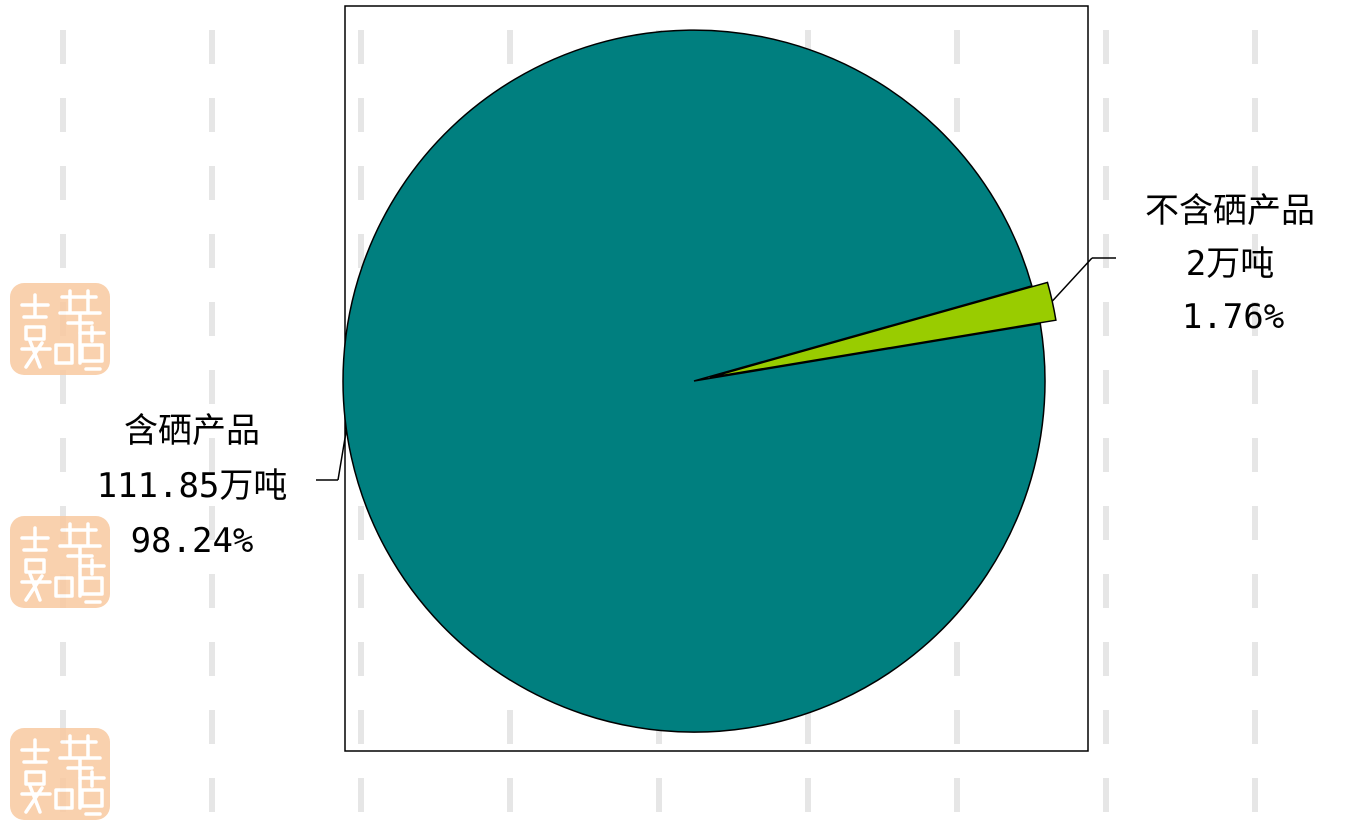  I want to click on slice-label-name: 含硒产品, so click(192, 431).